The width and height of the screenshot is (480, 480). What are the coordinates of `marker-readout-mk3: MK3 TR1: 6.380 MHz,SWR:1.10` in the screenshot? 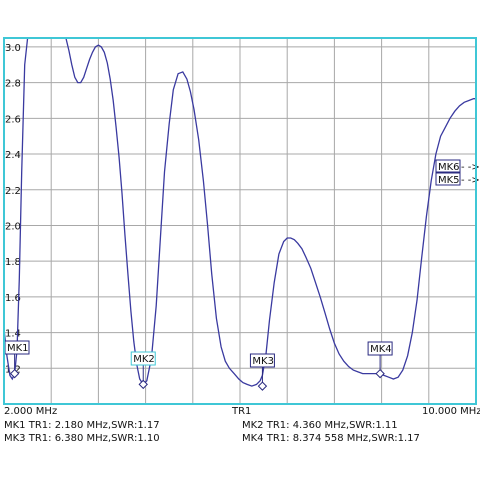 It's located at (82, 438).